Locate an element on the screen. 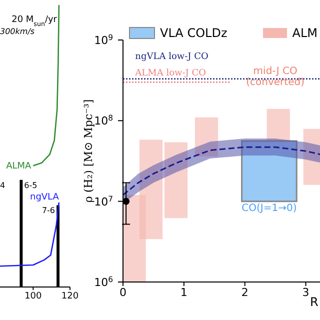  x-tick-label: 1 is located at coordinates (184, 292).